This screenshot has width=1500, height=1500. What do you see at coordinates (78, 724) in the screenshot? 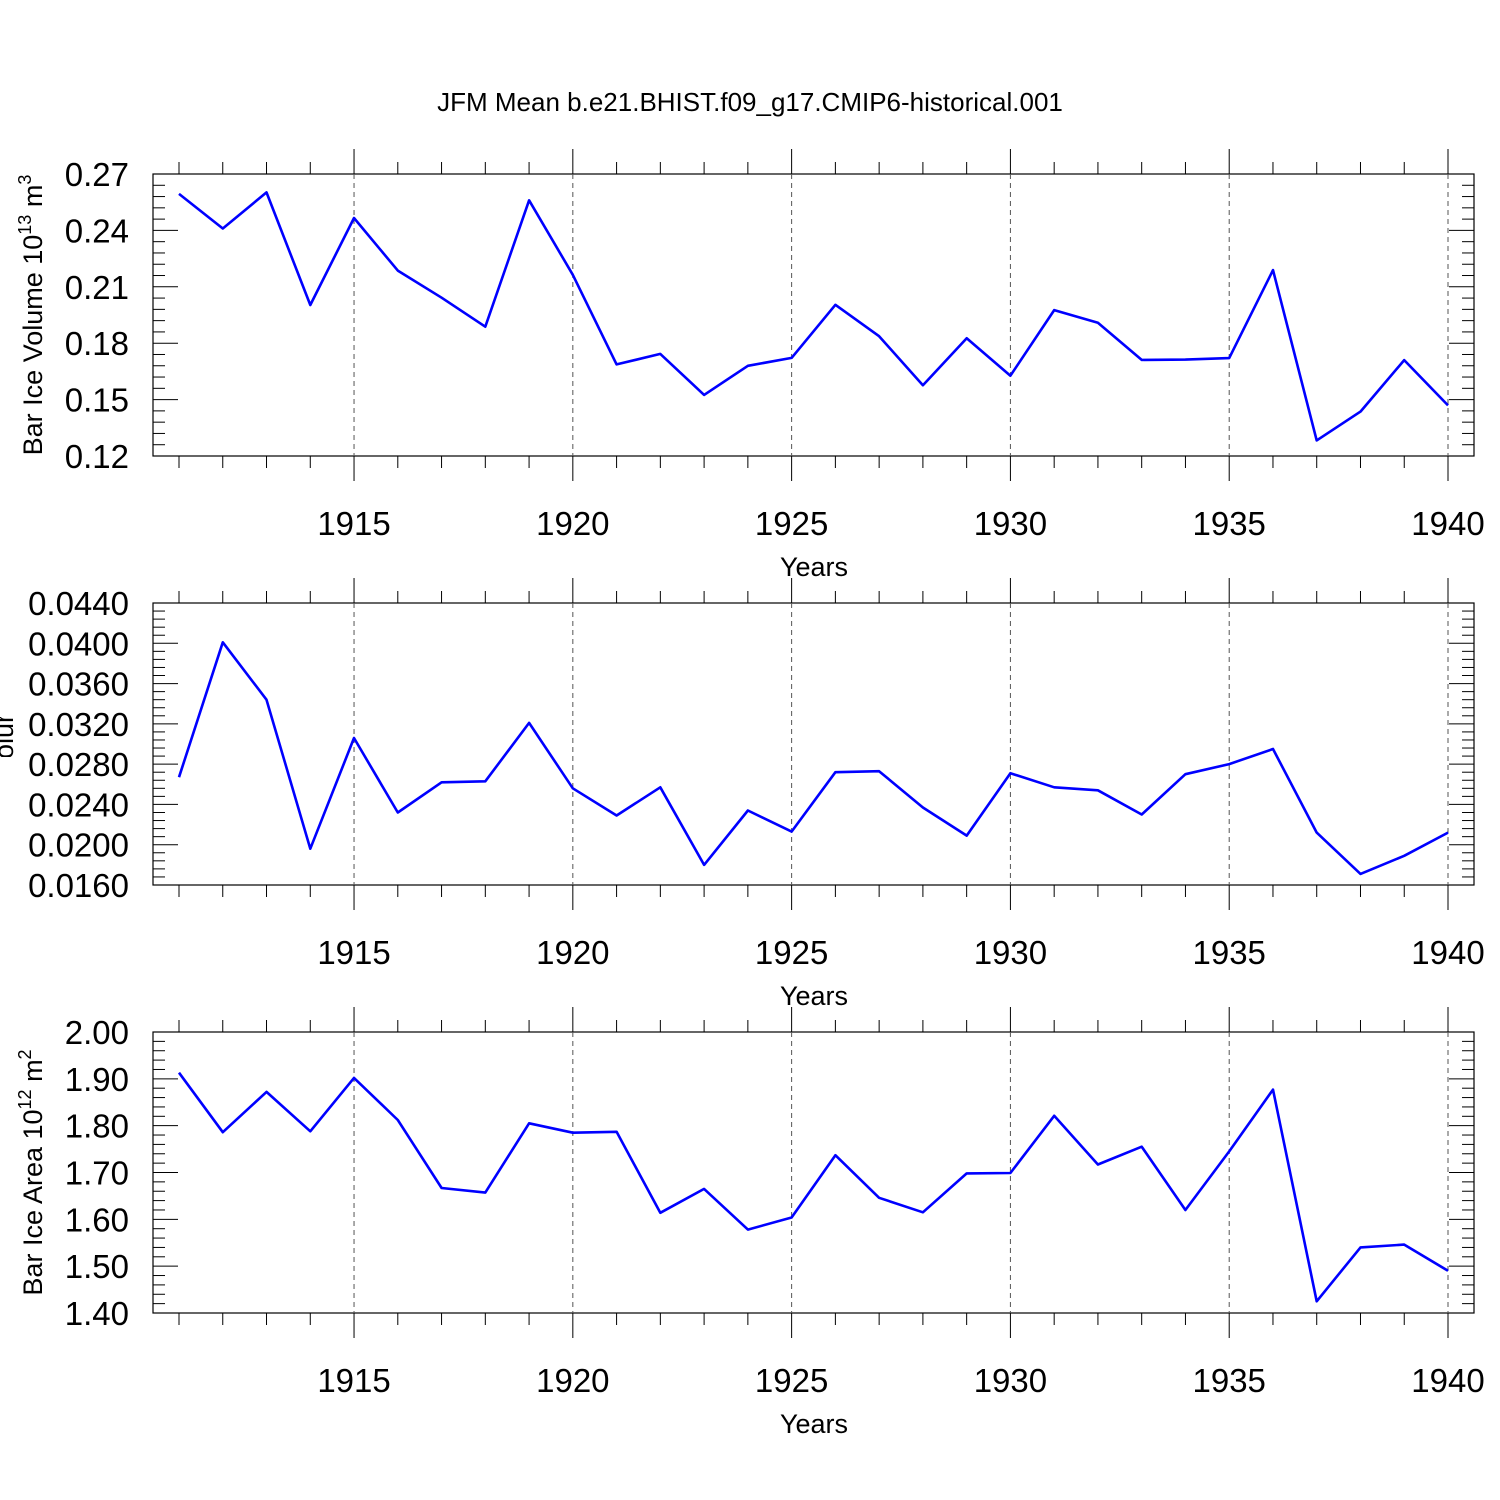
I see `y-tick-label: 0.0320` at bounding box center [78, 724].